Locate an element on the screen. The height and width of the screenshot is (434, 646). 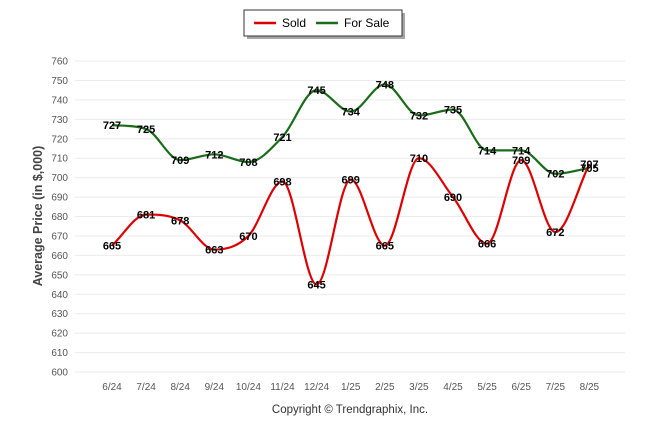
forsale-data-label: 725 is located at coordinates (146, 130).